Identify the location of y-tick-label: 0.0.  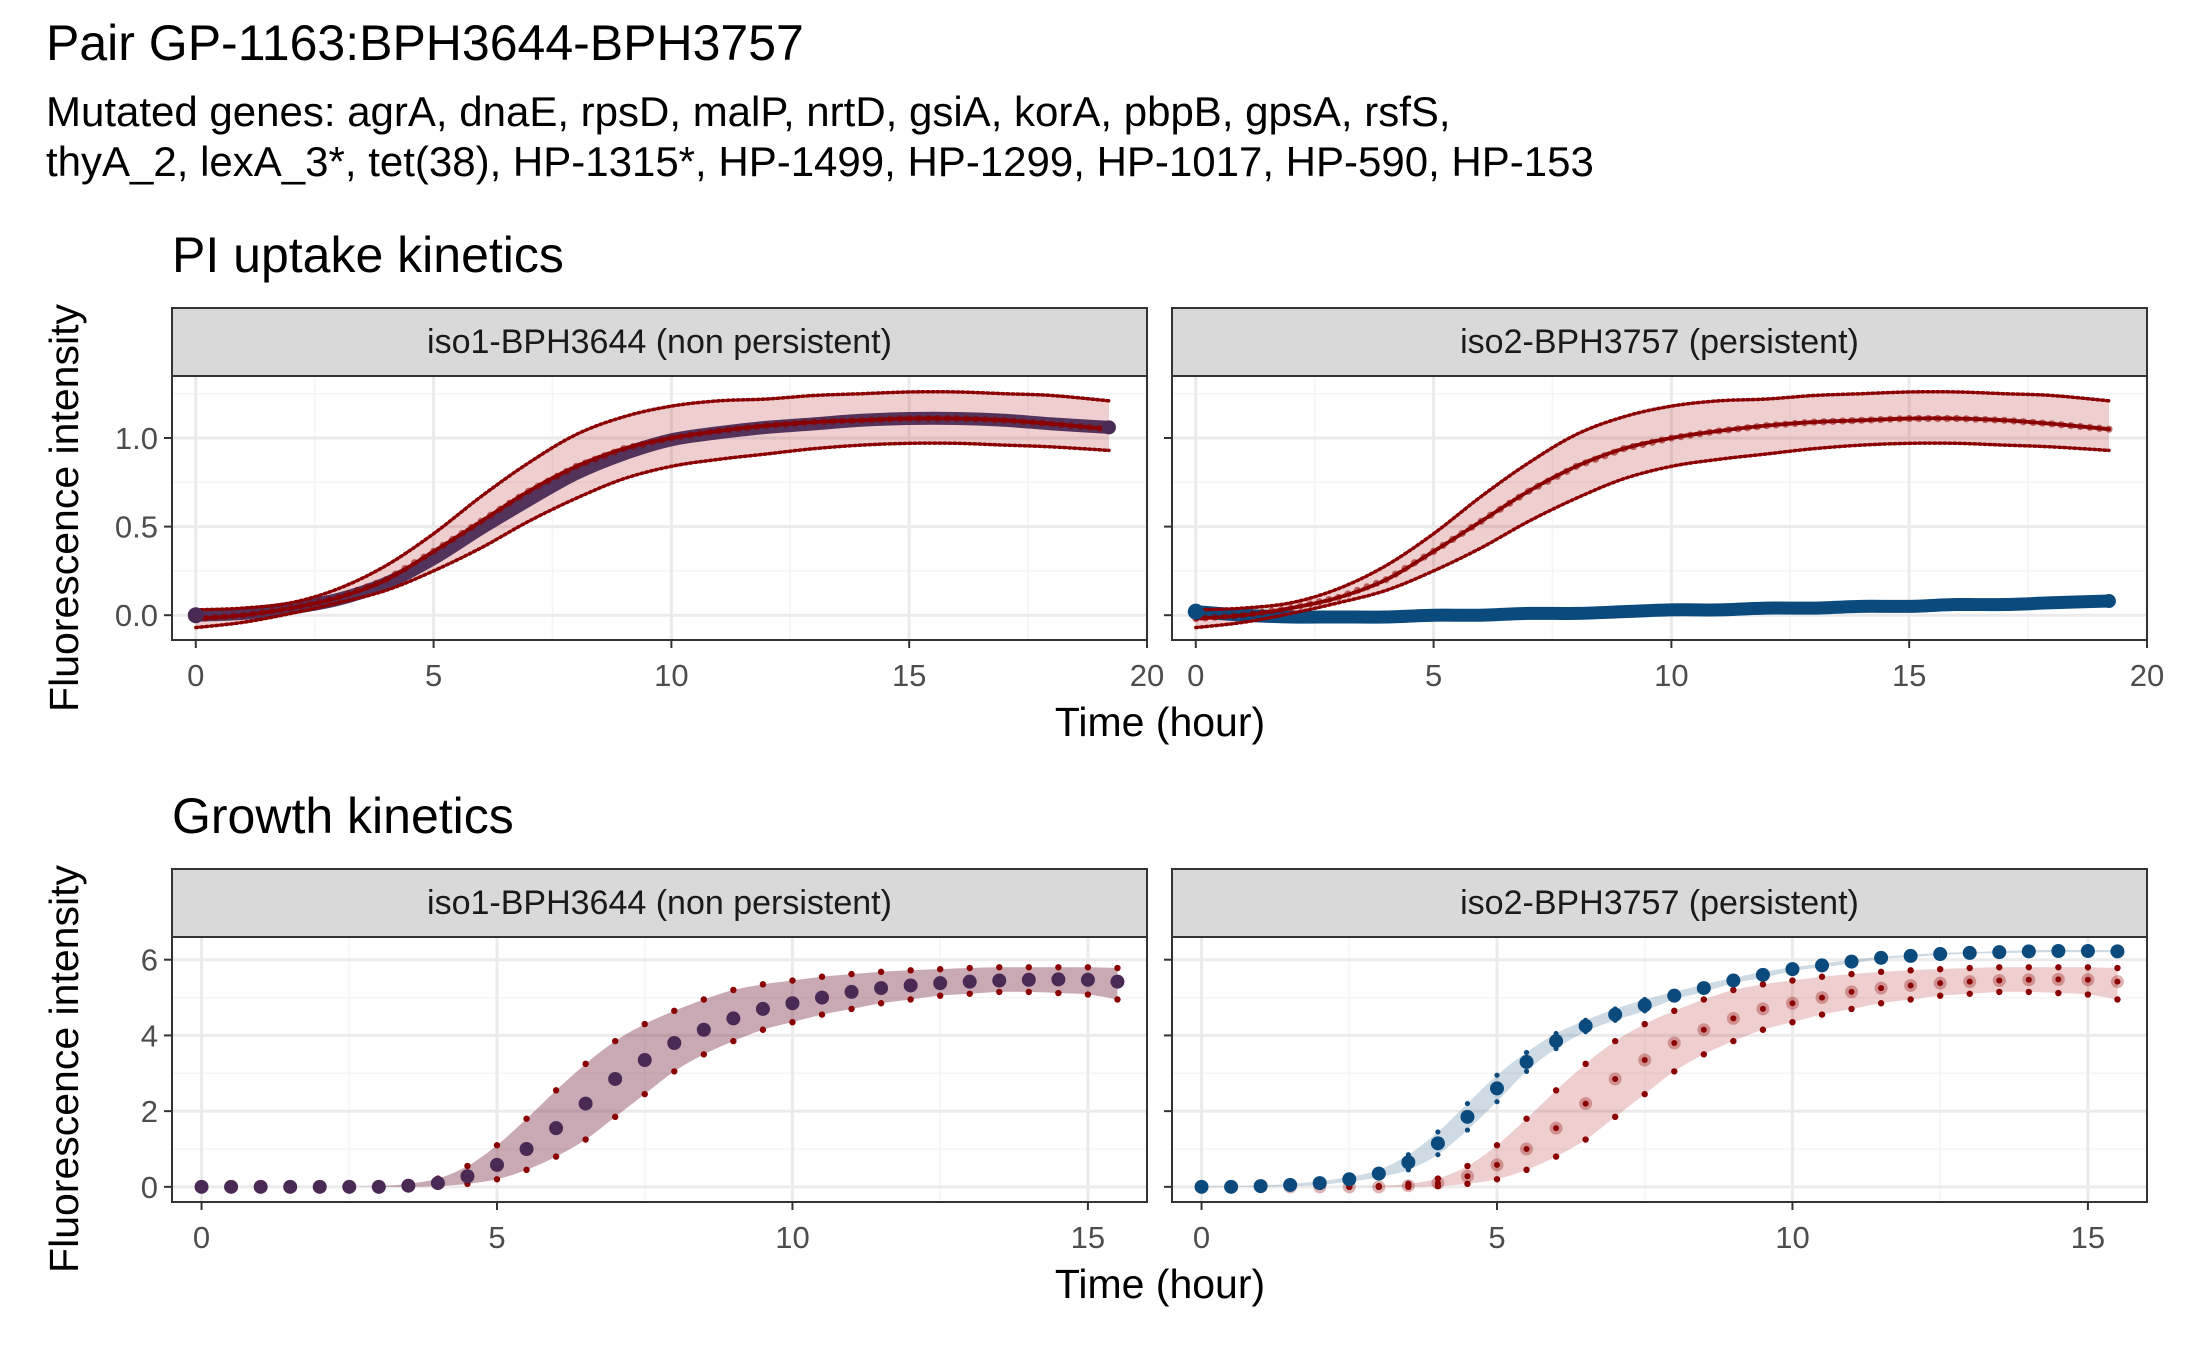
(136, 615).